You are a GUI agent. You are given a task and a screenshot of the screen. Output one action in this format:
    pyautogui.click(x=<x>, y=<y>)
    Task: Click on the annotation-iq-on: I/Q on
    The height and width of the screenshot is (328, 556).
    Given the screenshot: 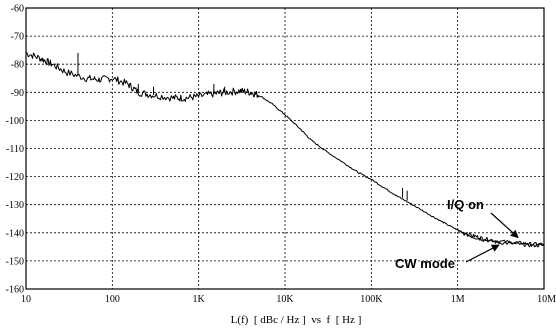 What is the action you would take?
    pyautogui.click(x=465, y=204)
    